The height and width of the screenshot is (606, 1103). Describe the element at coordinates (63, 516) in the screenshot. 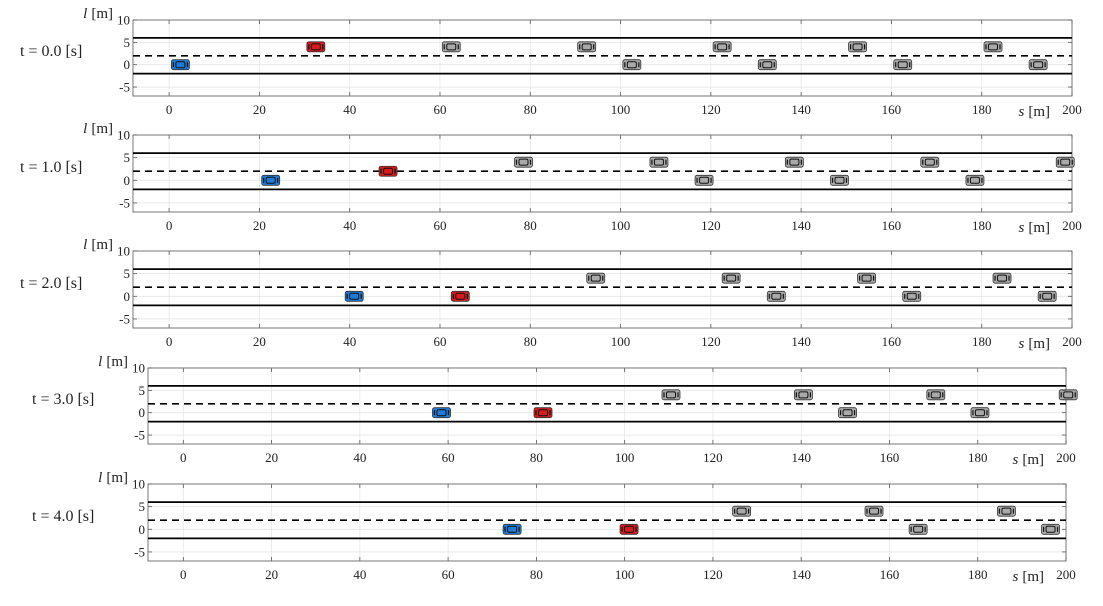

I see `time-label: t = 4.0 [s]` at that location.